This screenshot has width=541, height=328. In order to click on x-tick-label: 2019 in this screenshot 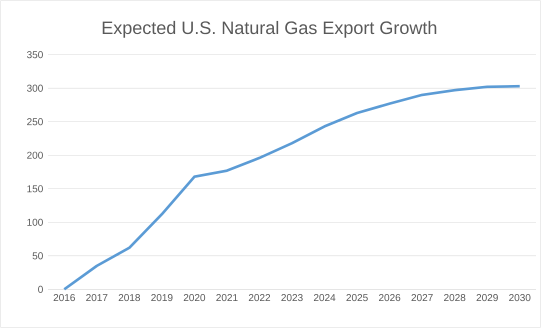, I will do `click(162, 298)`.